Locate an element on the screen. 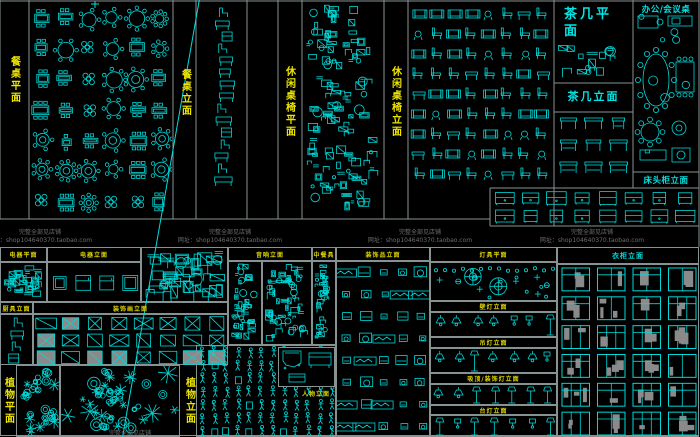 This screenshot has height=437, width=700. appliance-elev is located at coordinates (94, 282).